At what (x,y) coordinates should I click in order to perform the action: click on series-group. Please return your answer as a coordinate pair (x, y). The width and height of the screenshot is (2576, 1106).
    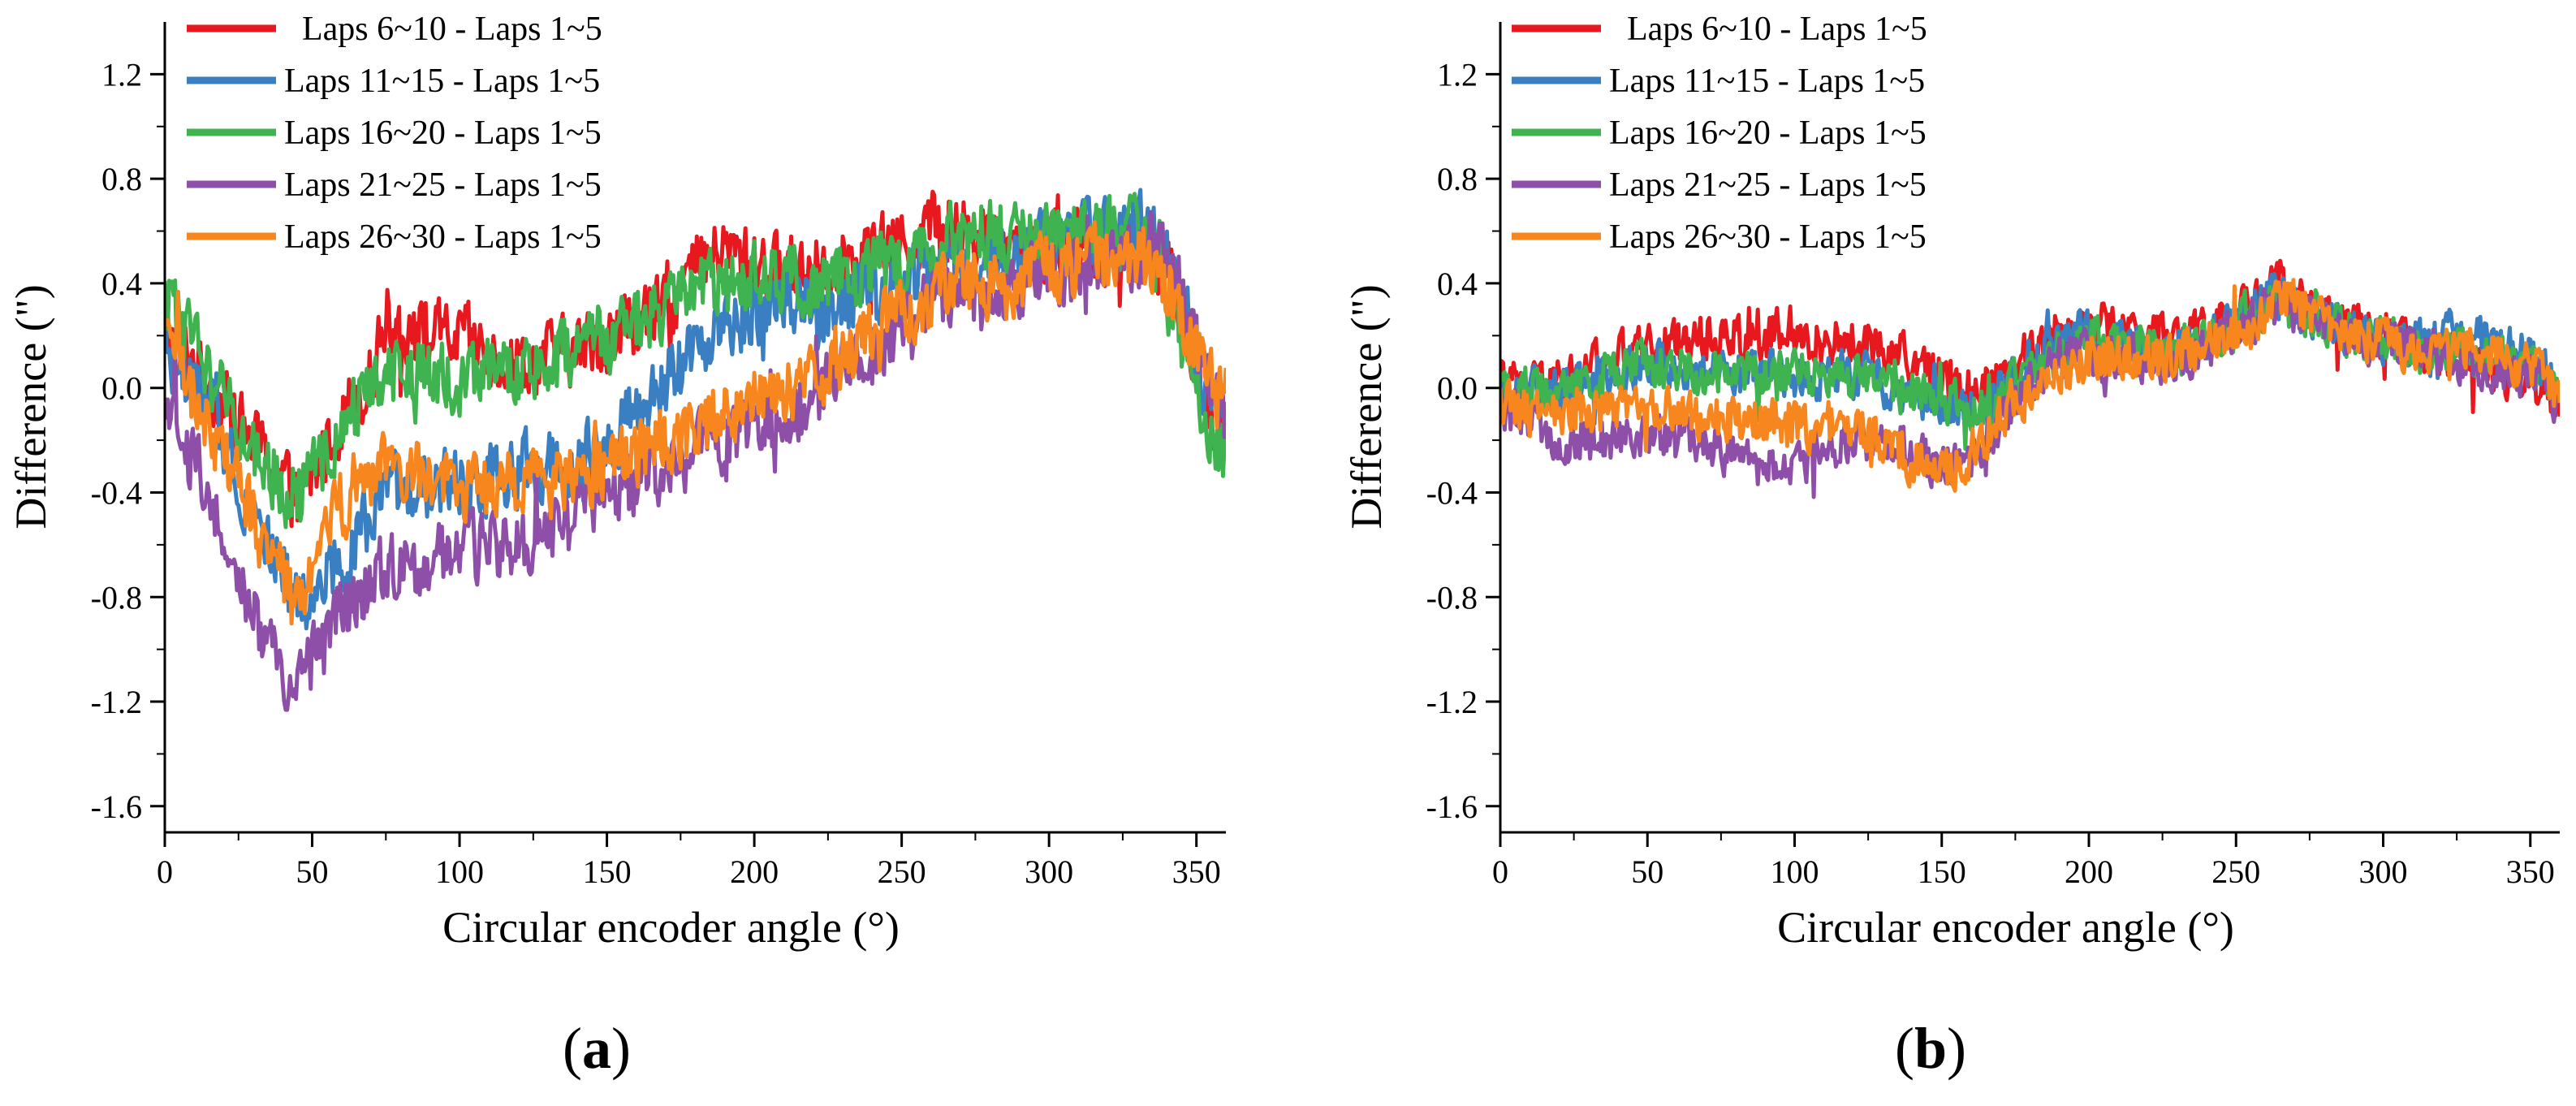
    Looking at the image, I should click on (2030, 378).